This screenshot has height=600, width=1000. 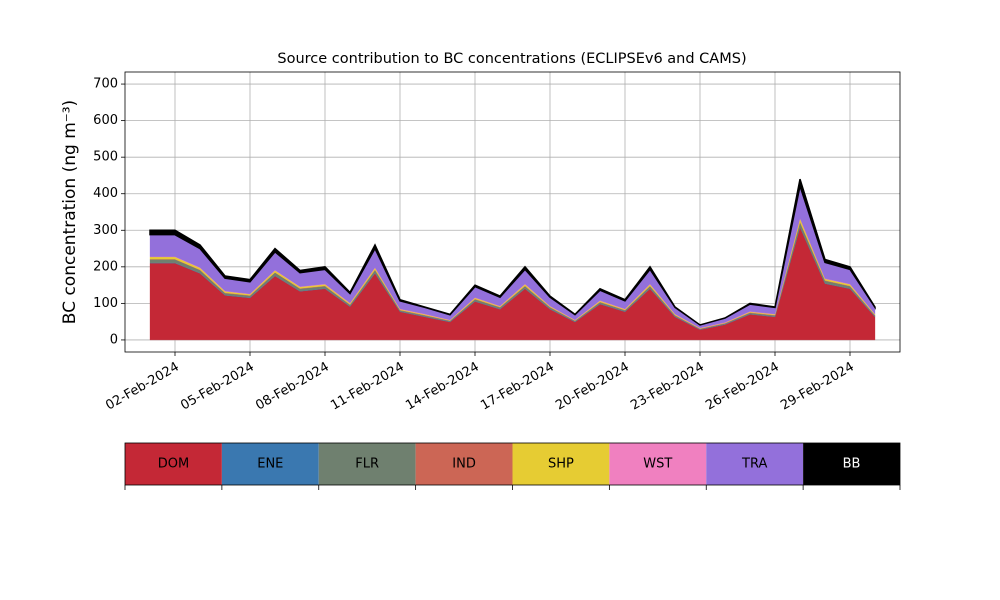 What do you see at coordinates (105, 266) in the screenshot?
I see `y-tick-label: 200` at bounding box center [105, 266].